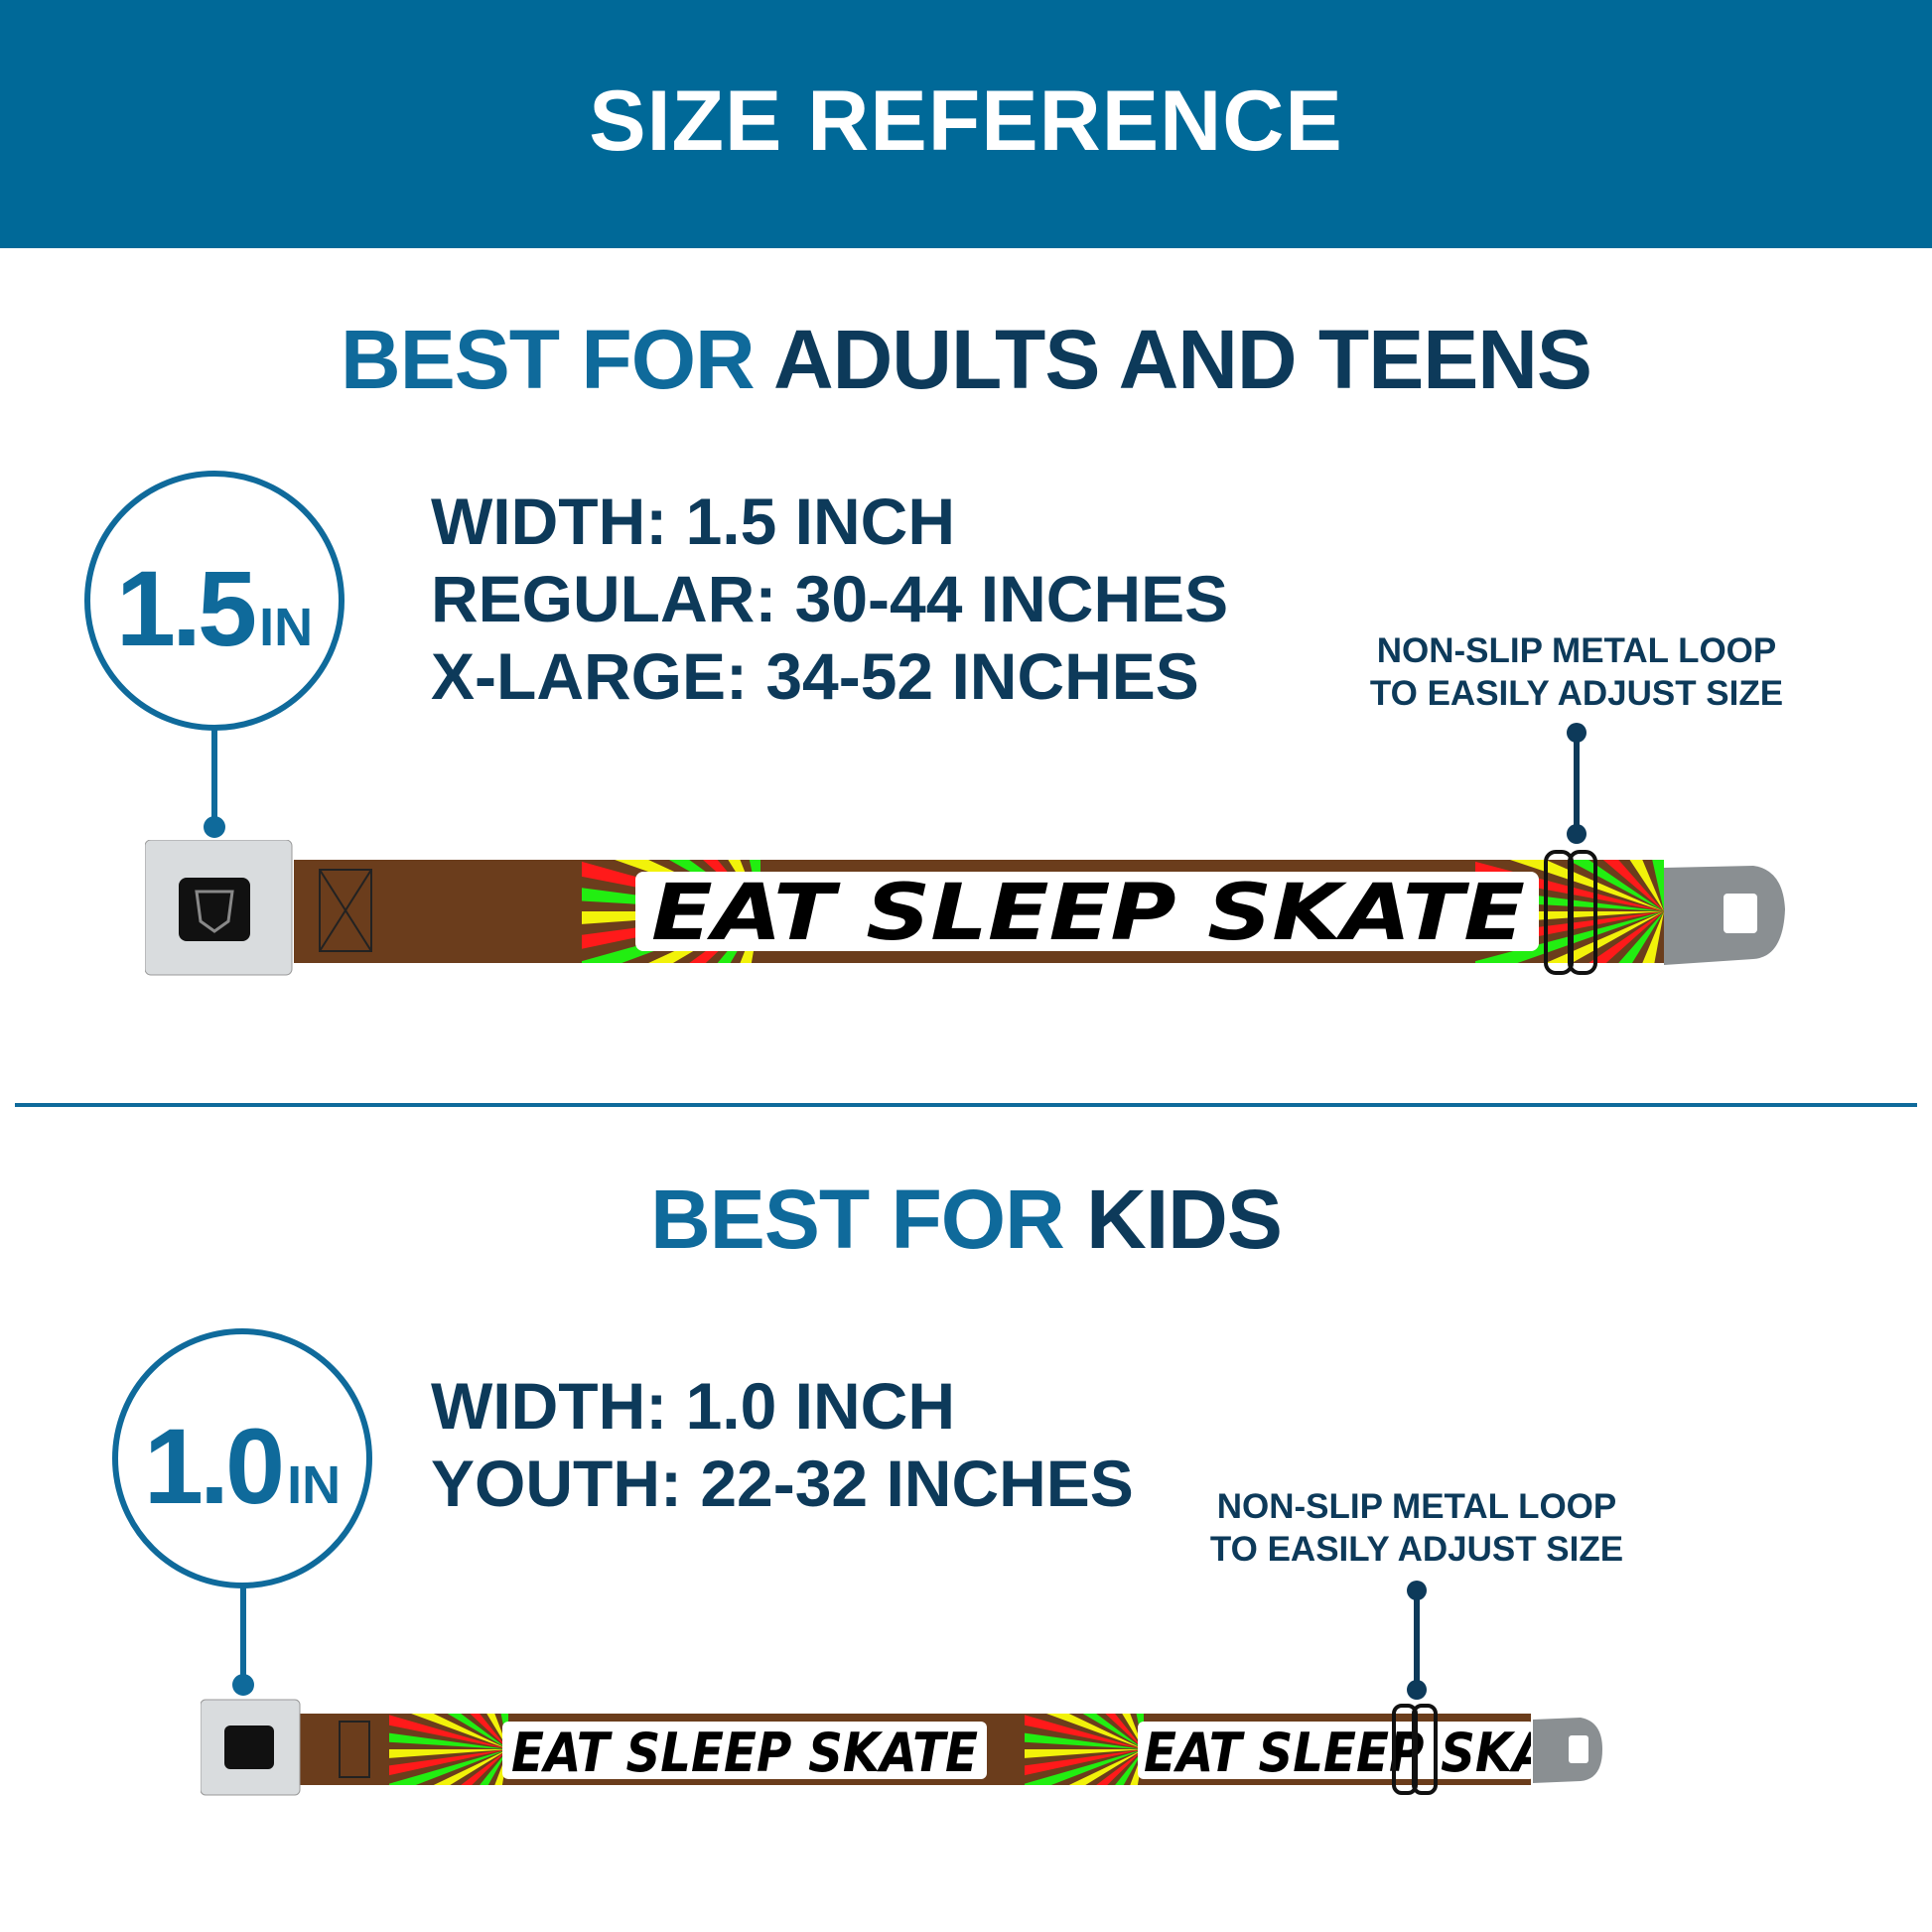  I want to click on adults-belt-image: EAT SLEEP SKATE, so click(969, 913).